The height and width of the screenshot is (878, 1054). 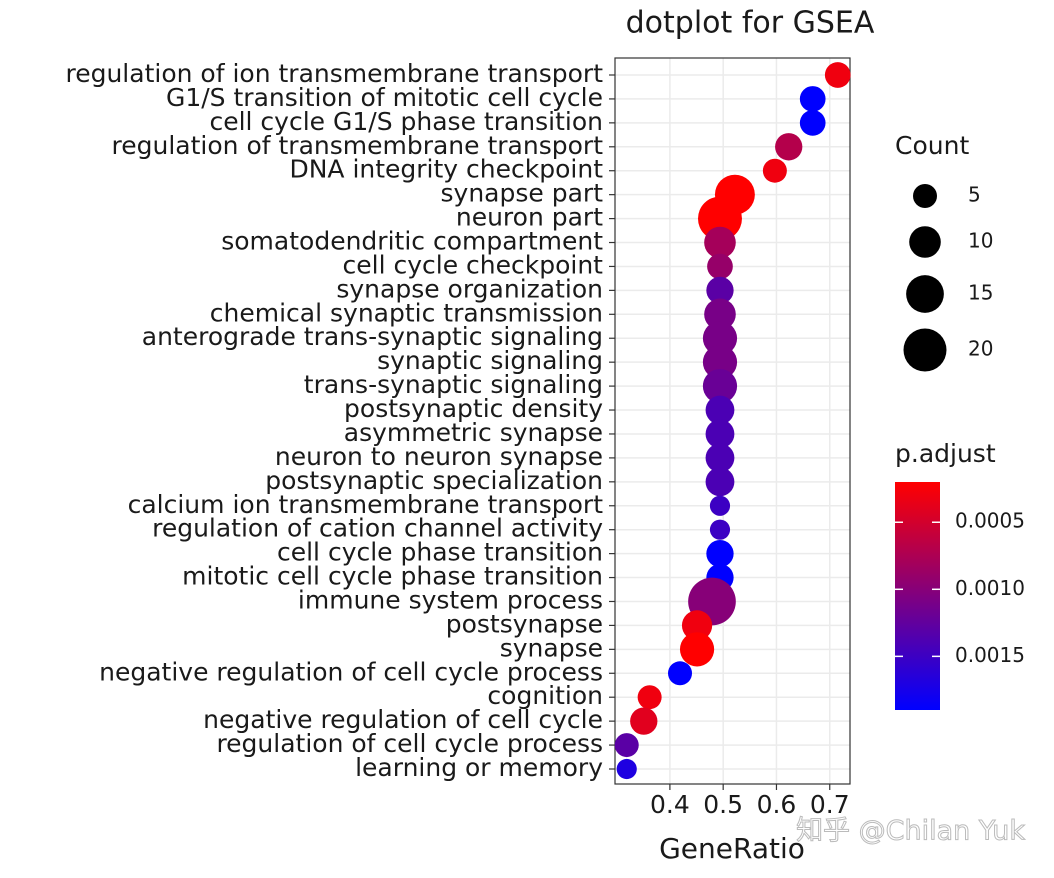 I want to click on y-tick-label: neuron part, so click(x=529, y=217).